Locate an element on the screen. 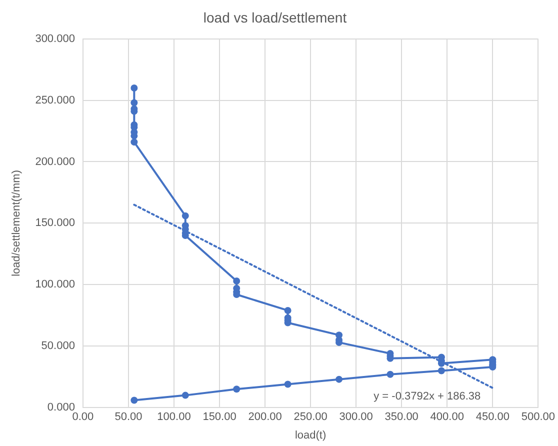 This screenshot has height=446, width=558. y-tick-label: 100.000 is located at coordinates (55, 284).